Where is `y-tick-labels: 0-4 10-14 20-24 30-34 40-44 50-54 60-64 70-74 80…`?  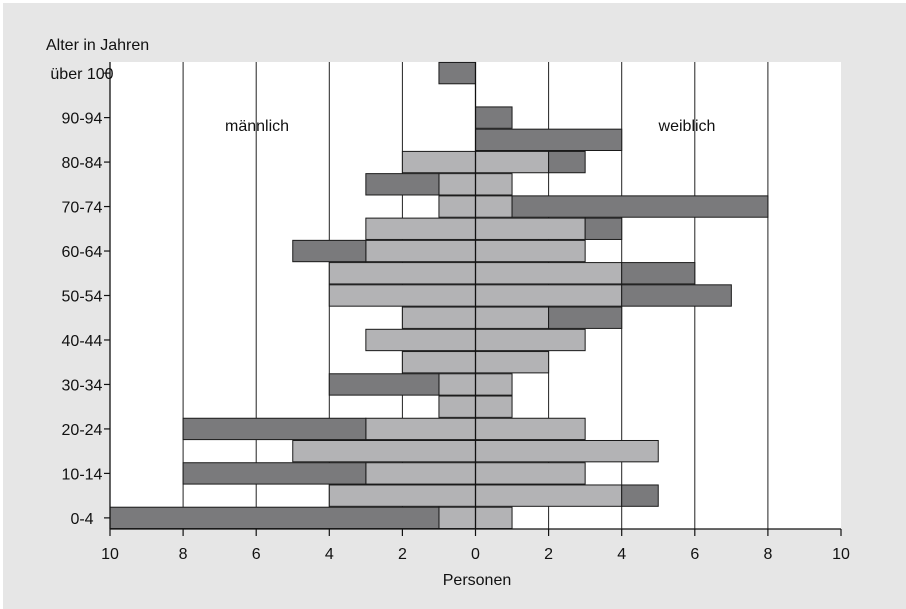
y-tick-labels: 0-4 10-14 20-24 30-34 40-44 50-54 60-64 70-74 80… is located at coordinates (81, 297).